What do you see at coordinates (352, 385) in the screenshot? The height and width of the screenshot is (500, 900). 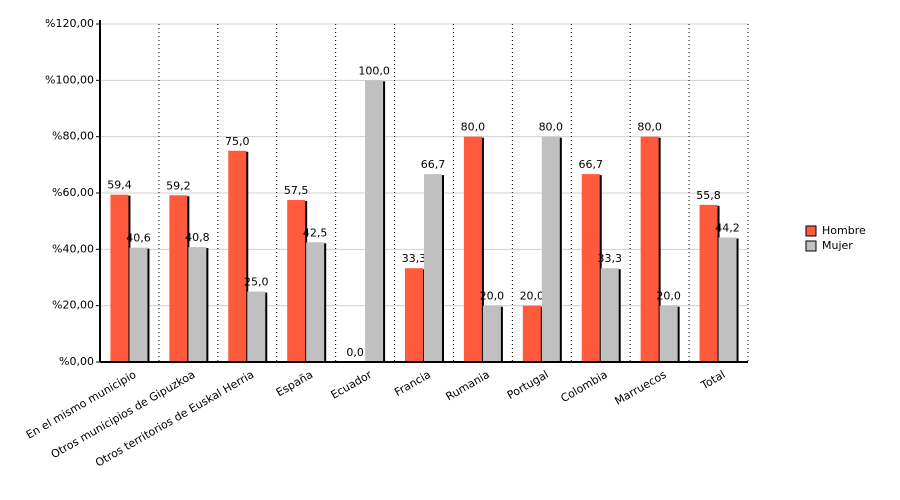 I see `x-tick-label: Ecuador` at bounding box center [352, 385].